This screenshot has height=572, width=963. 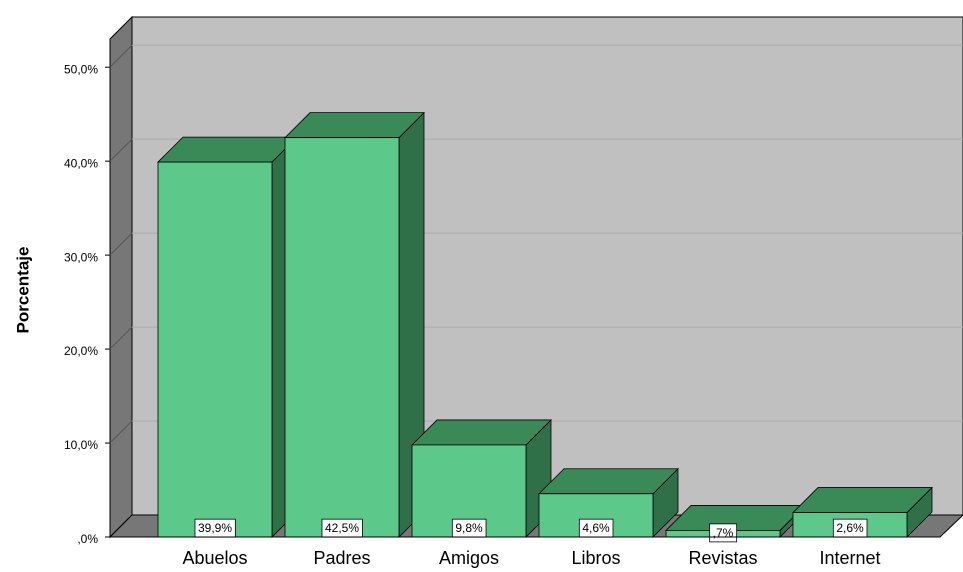 I want to click on x-tick-label: Internet, so click(x=849, y=558).